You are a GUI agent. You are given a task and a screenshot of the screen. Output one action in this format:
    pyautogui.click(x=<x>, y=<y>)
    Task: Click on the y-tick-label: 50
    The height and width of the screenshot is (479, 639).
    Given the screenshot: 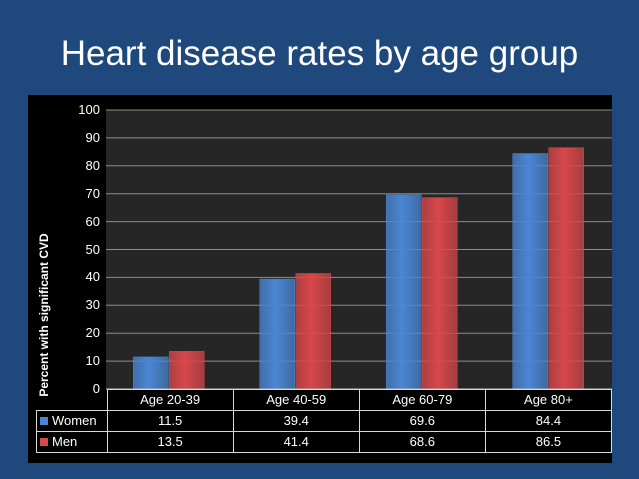 What is the action you would take?
    pyautogui.click(x=92, y=249)
    